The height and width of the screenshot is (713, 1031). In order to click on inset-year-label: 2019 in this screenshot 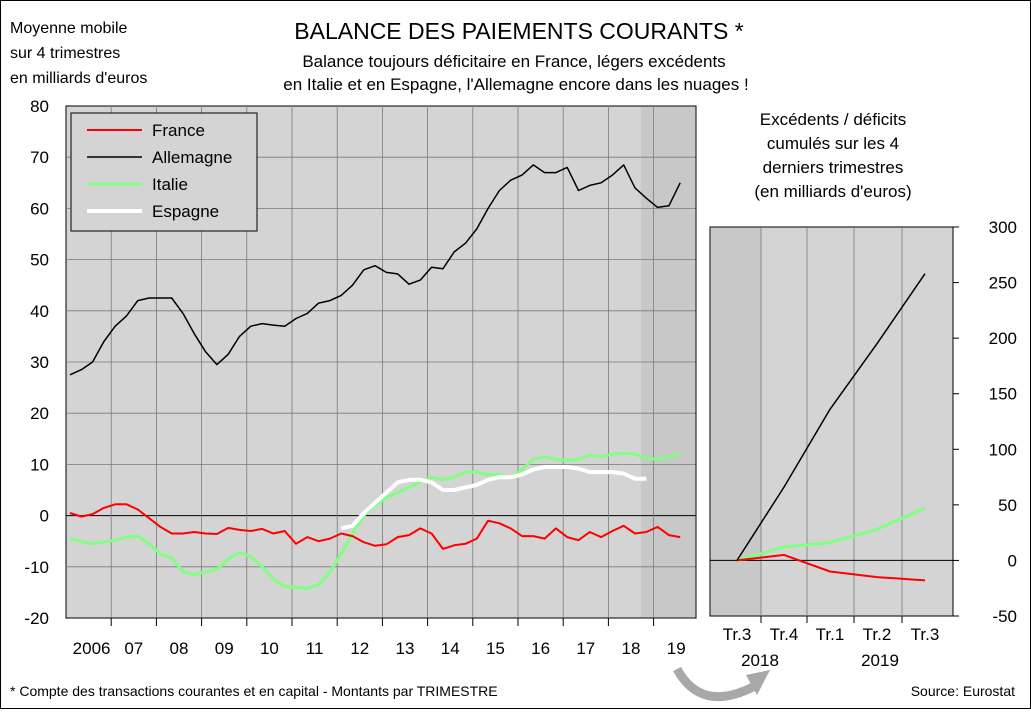, I will do `click(880, 660)`.